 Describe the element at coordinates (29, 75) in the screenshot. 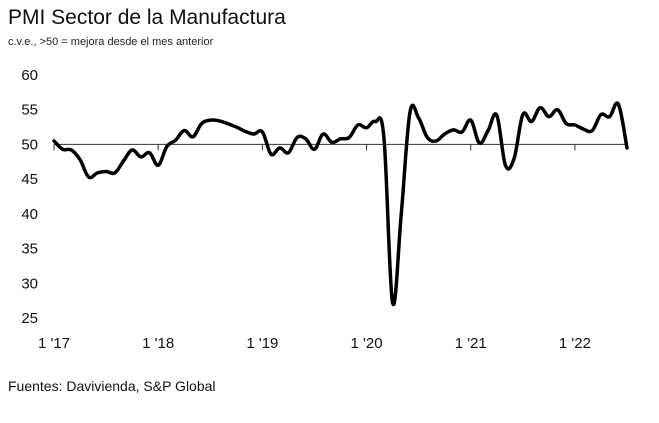

I see `y-tick-label: 60` at that location.